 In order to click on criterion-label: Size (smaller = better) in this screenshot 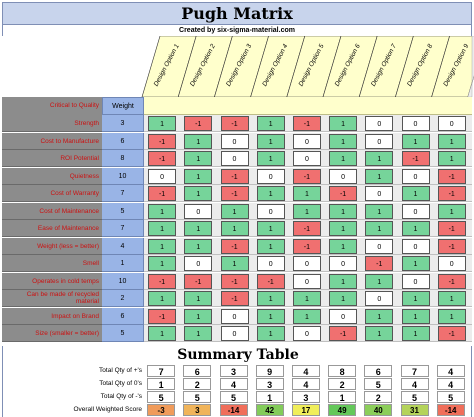, I will do `click(52, 333)`.